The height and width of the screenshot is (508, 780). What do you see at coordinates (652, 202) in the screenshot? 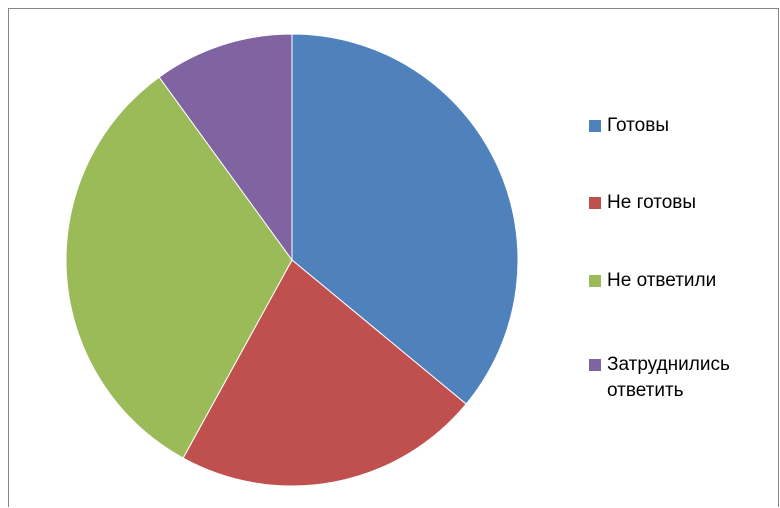
I see `legend-label: Не готовы` at bounding box center [652, 202].